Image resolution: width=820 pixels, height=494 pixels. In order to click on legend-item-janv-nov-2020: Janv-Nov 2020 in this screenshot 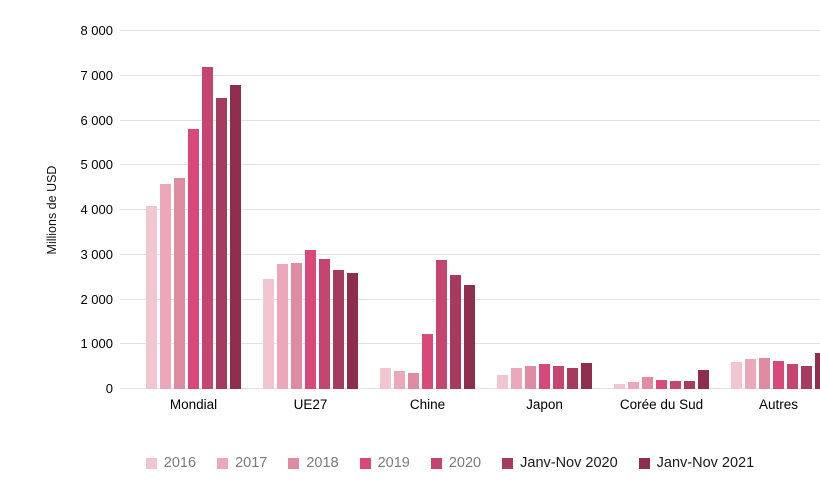, I will do `click(560, 463)`.